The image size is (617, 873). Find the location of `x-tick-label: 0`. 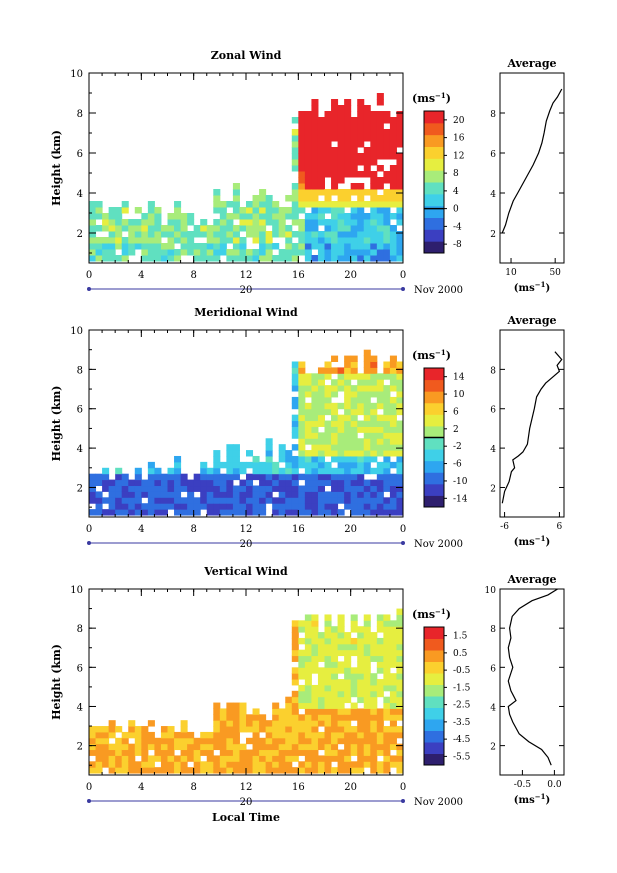

x-tick-label: 0 is located at coordinates (89, 275).